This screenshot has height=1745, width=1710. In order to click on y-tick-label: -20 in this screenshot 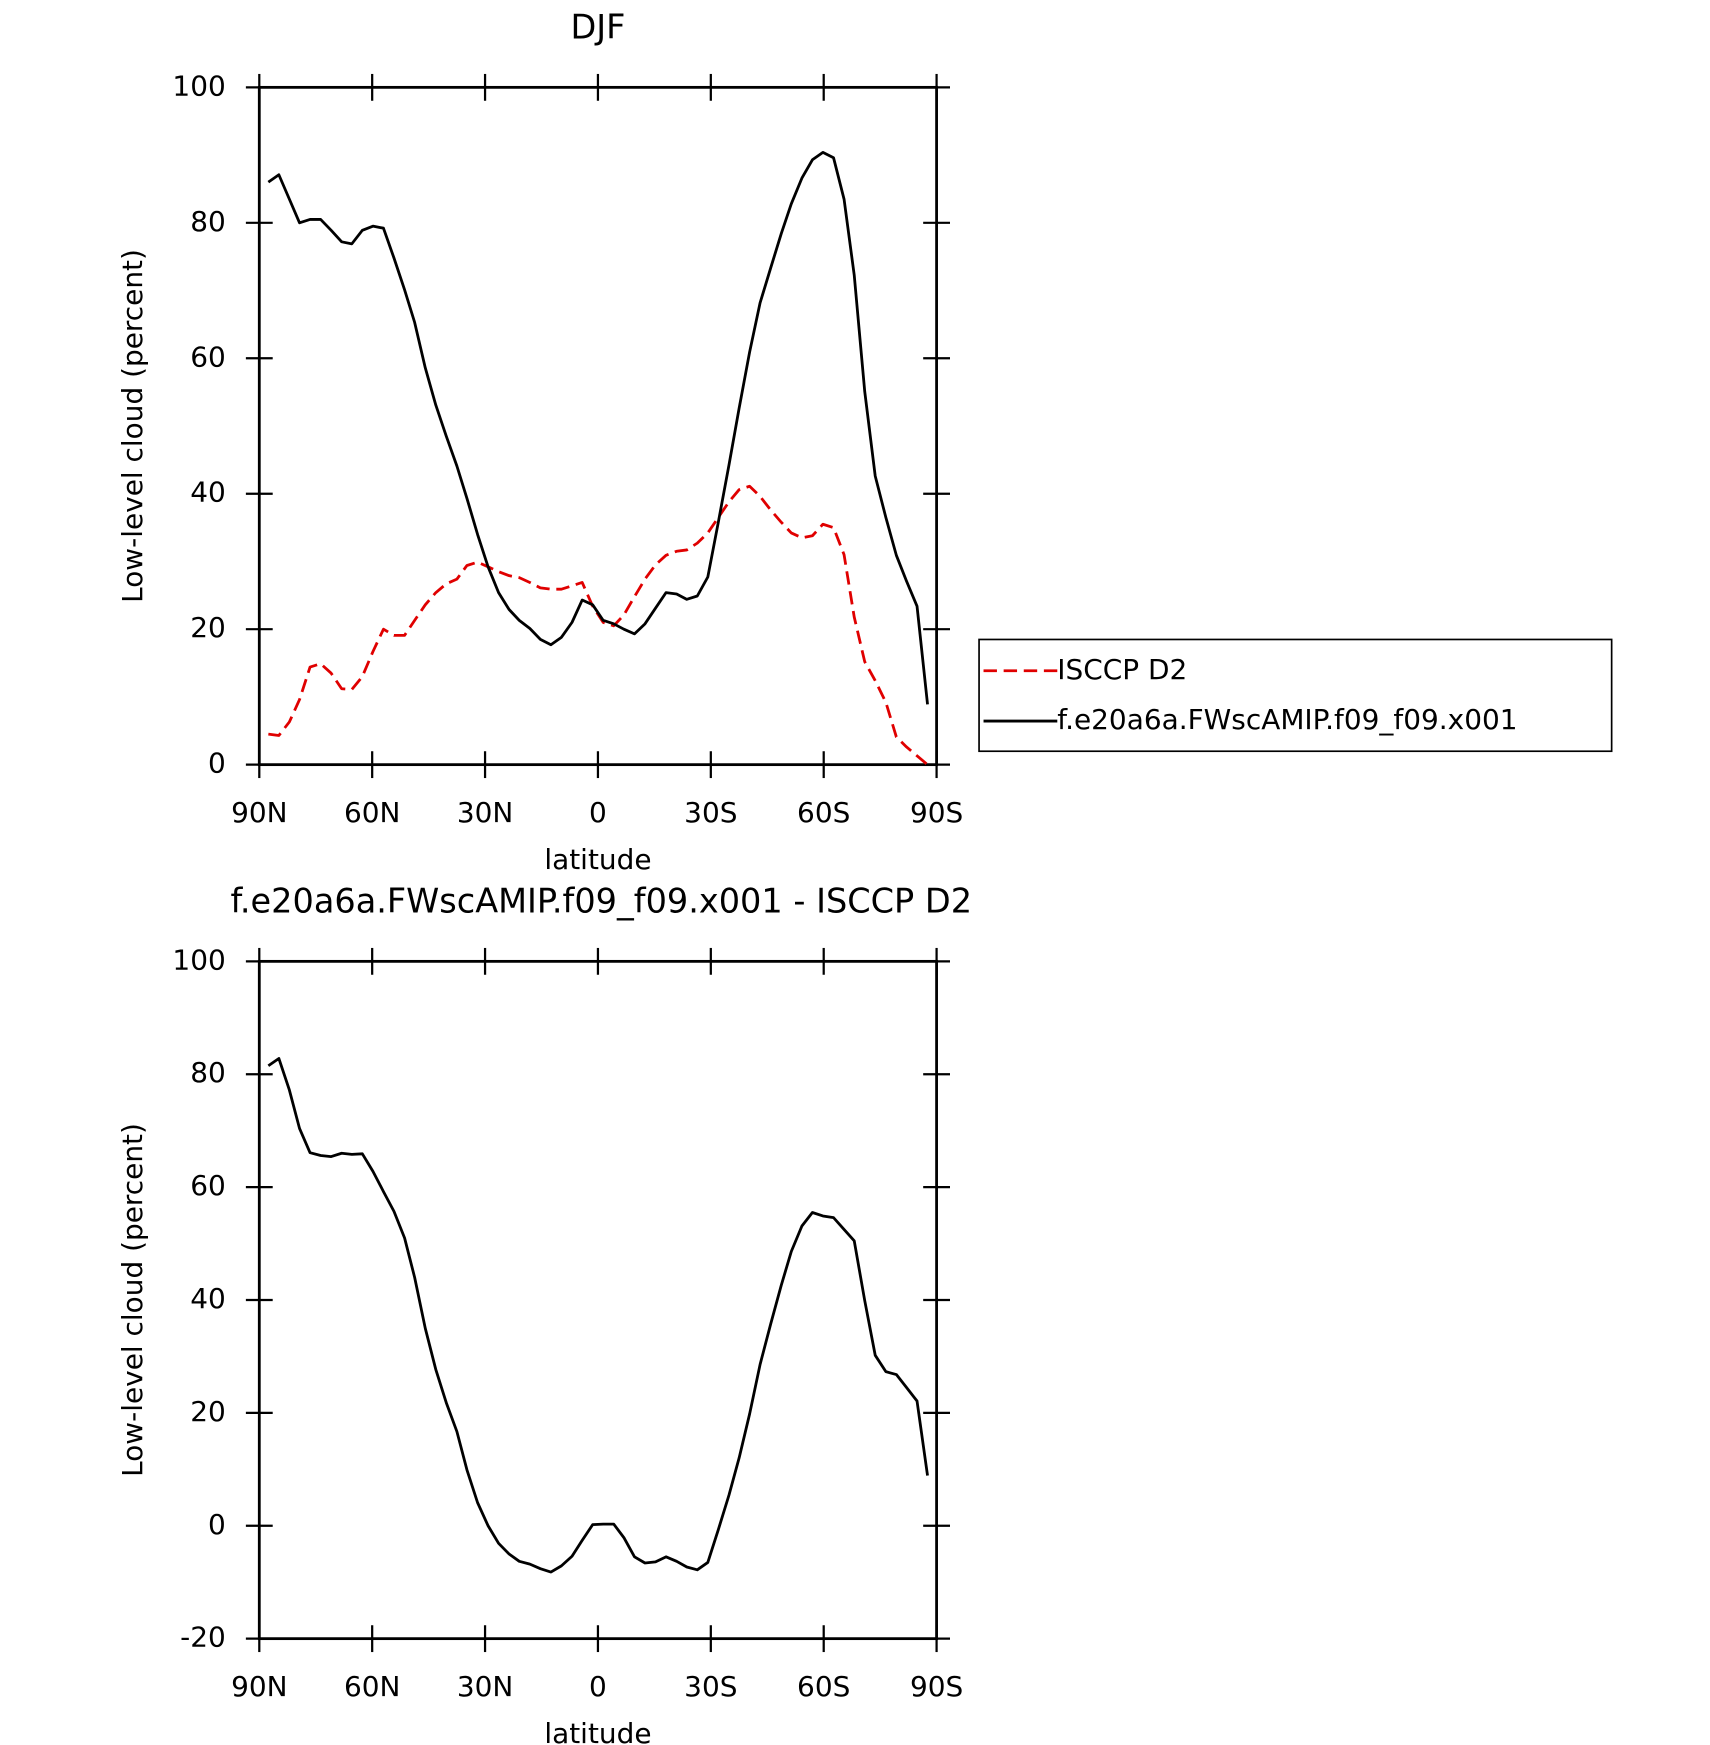, I will do `click(203, 1637)`.